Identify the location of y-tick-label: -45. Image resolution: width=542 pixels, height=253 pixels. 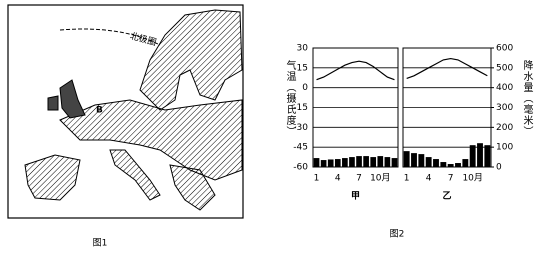
(300, 148).